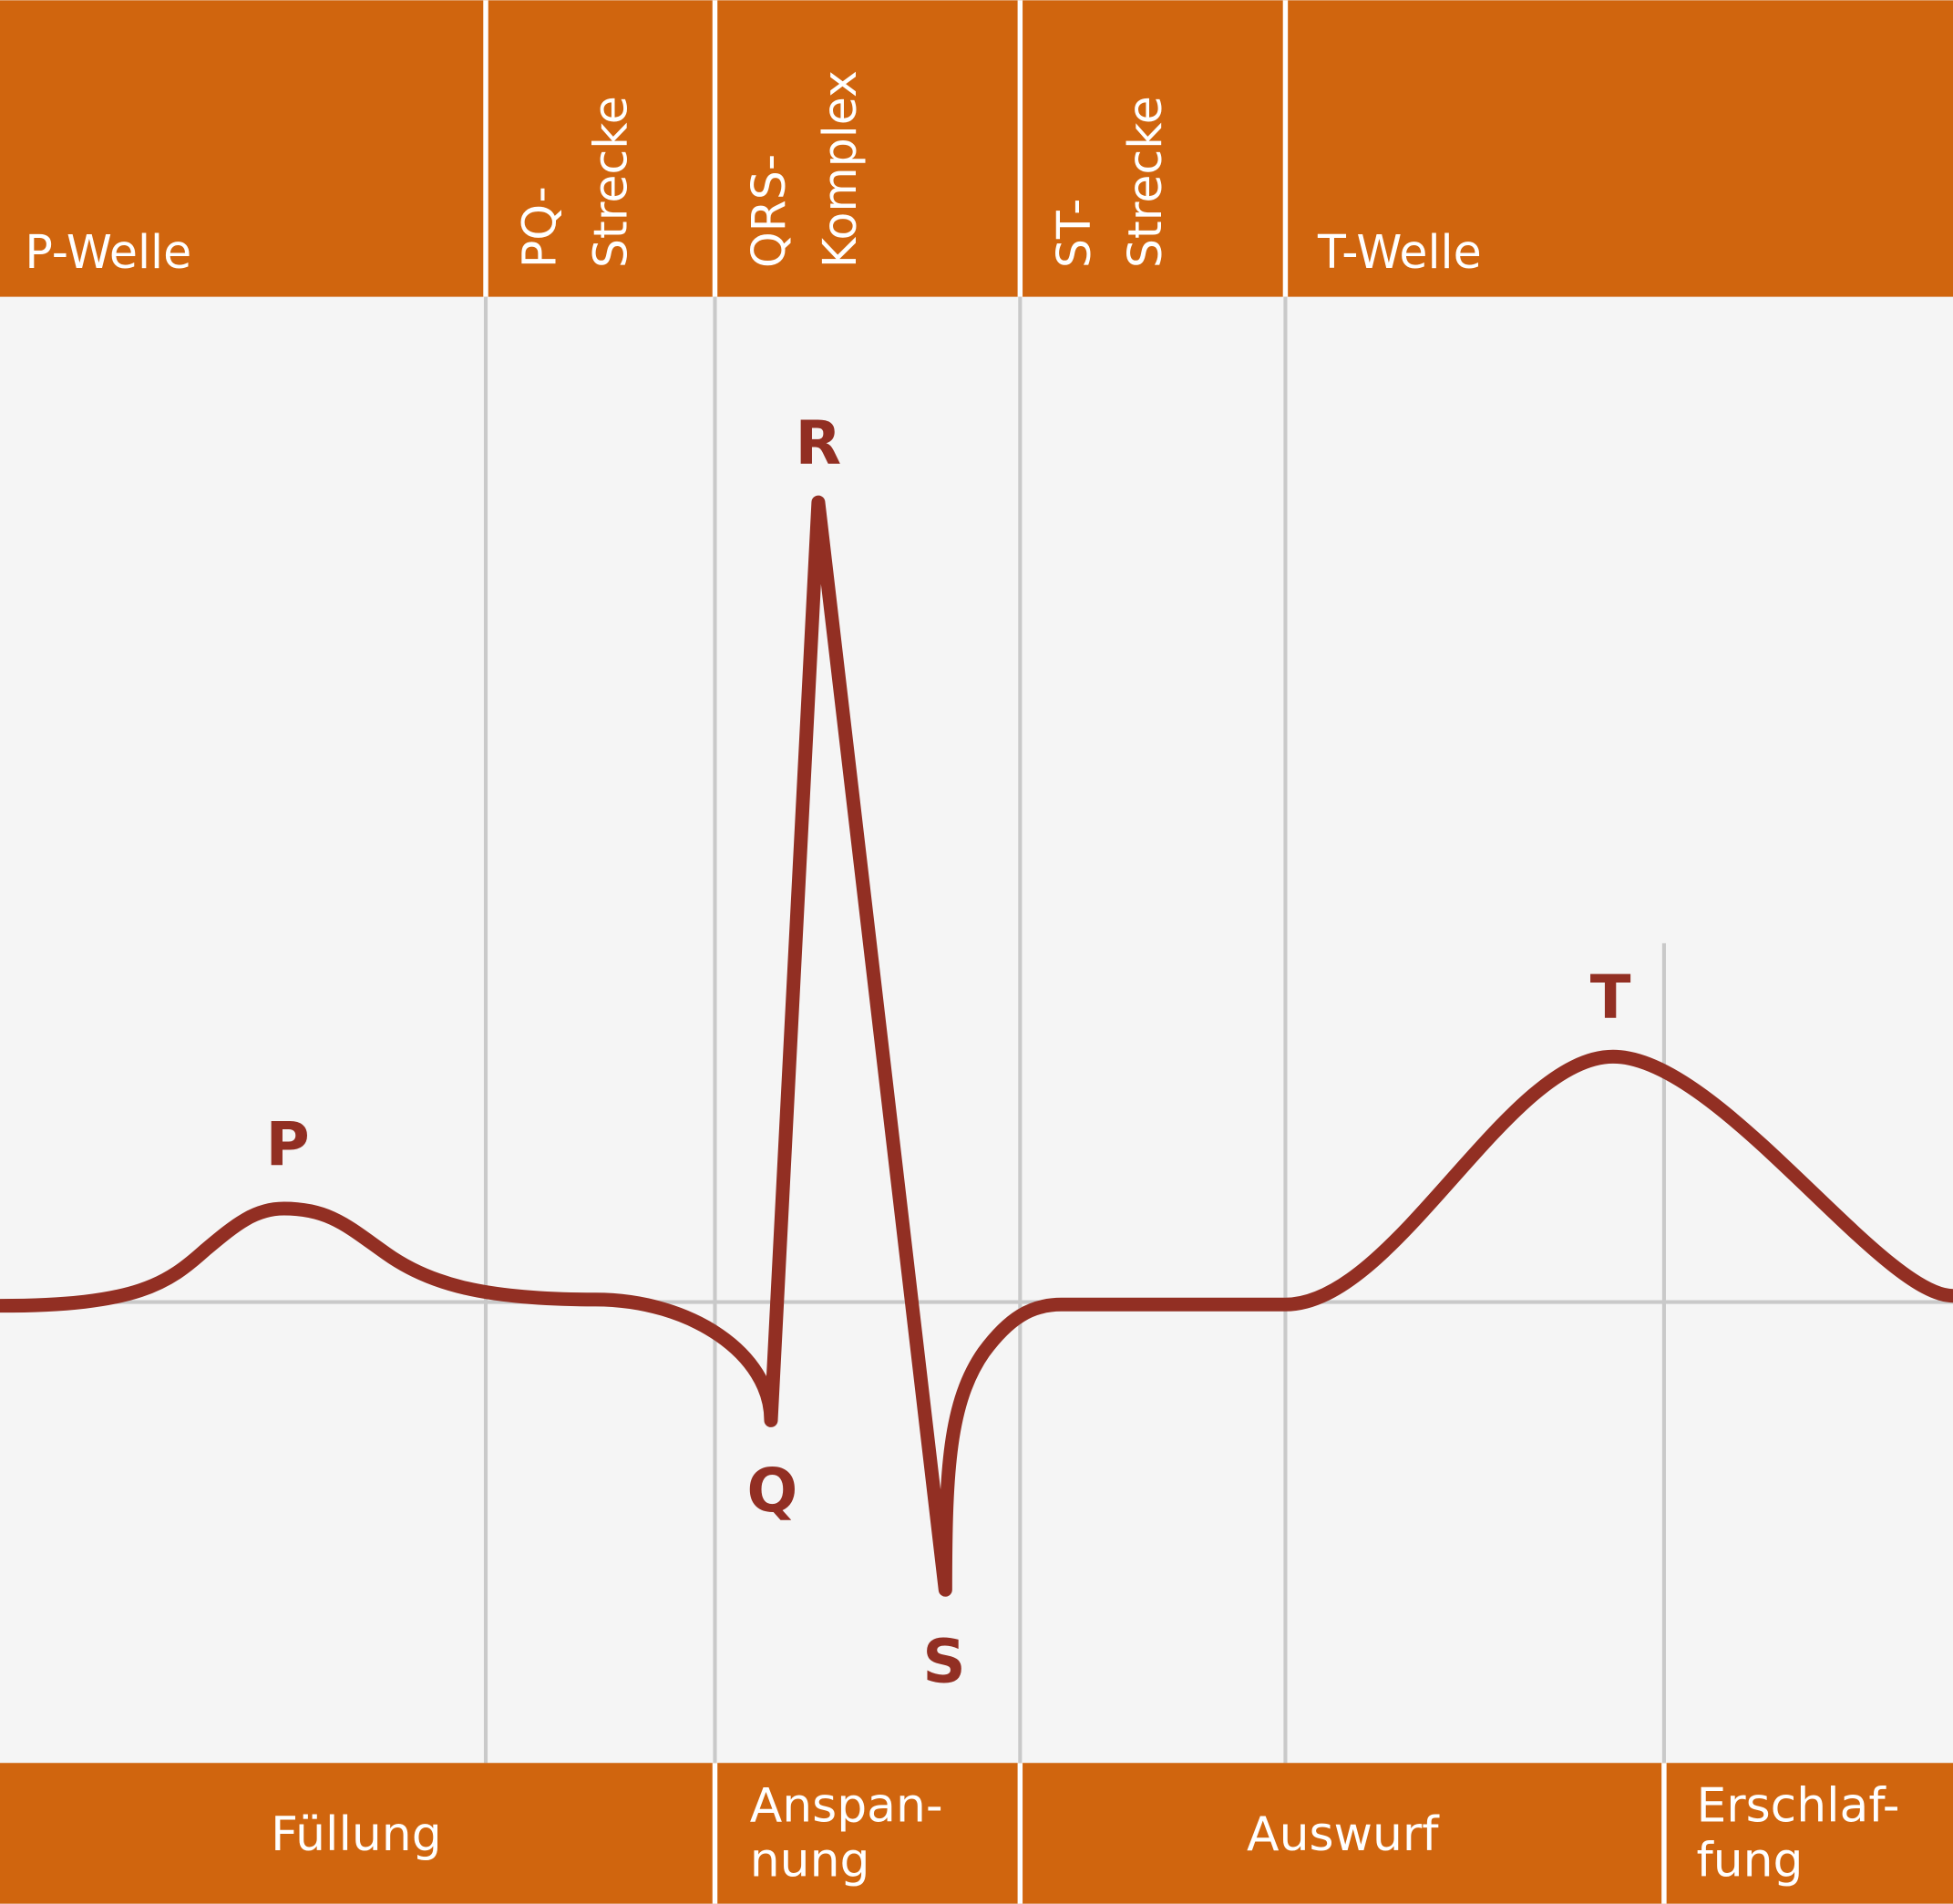 The height and width of the screenshot is (1904, 1953). I want to click on header-pq-line2: Strecke, so click(610, 182).